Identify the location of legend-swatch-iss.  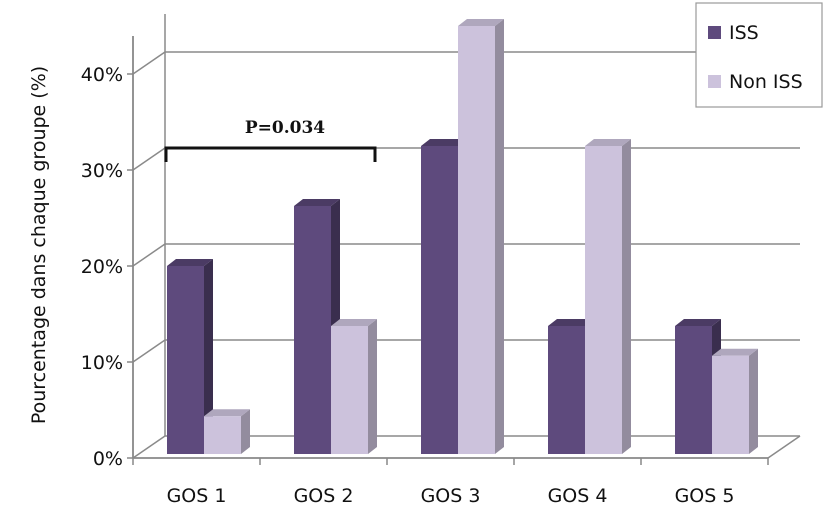
(714, 32).